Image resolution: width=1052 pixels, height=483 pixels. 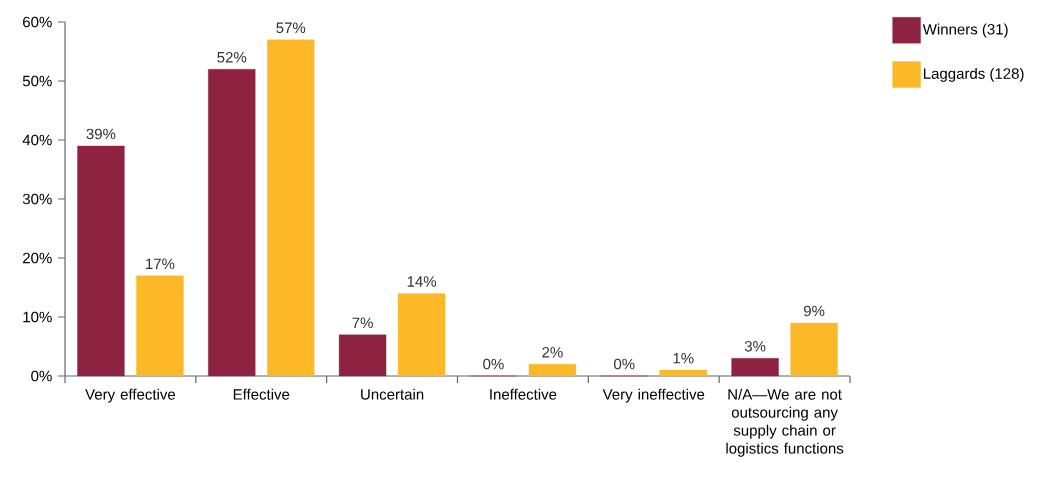 I want to click on y-tick-label: 10%, so click(x=37, y=317).